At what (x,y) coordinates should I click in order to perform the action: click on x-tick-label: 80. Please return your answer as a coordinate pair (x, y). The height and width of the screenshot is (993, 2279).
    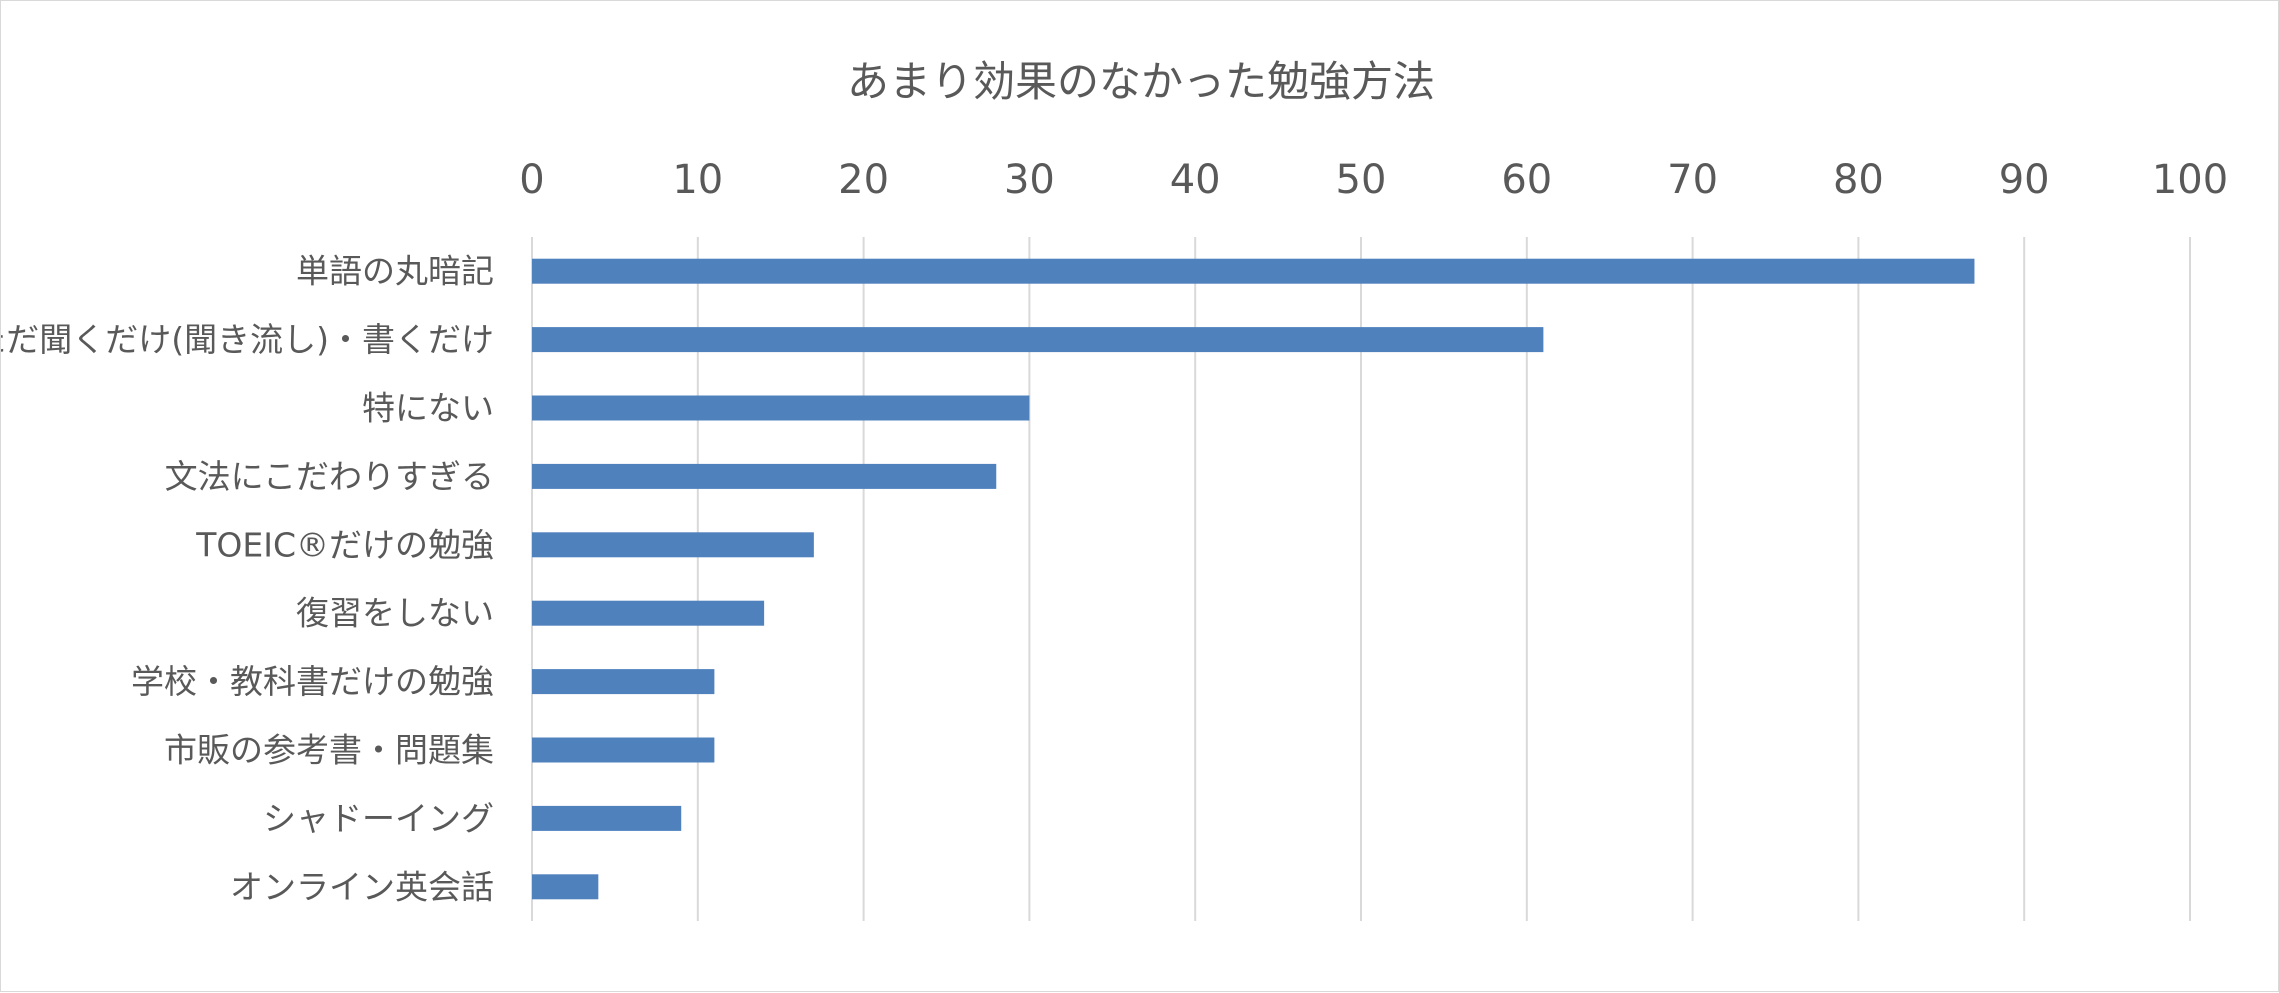
    Looking at the image, I should click on (1858, 180).